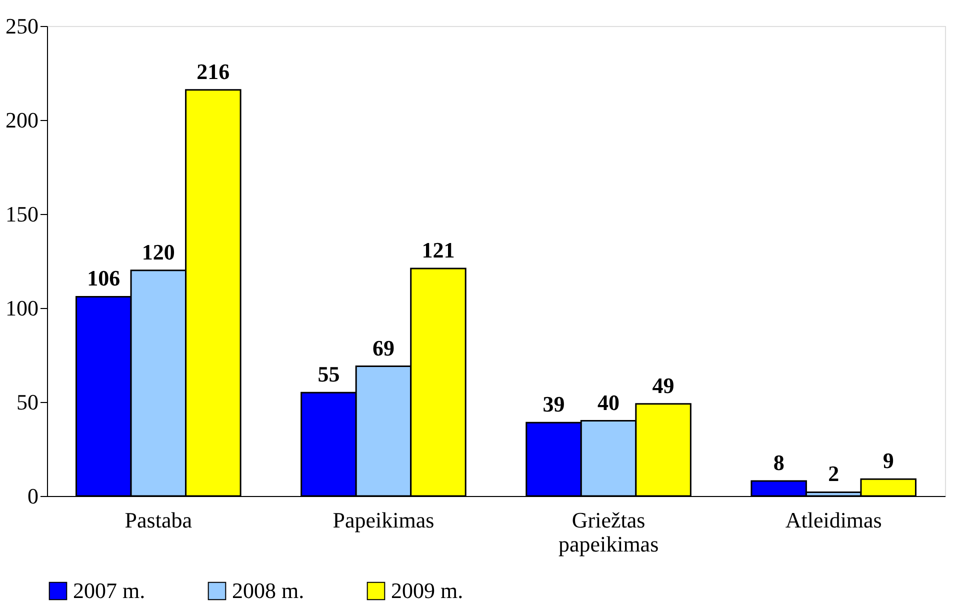  What do you see at coordinates (158, 251) in the screenshot?
I see `data-label: 120` at bounding box center [158, 251].